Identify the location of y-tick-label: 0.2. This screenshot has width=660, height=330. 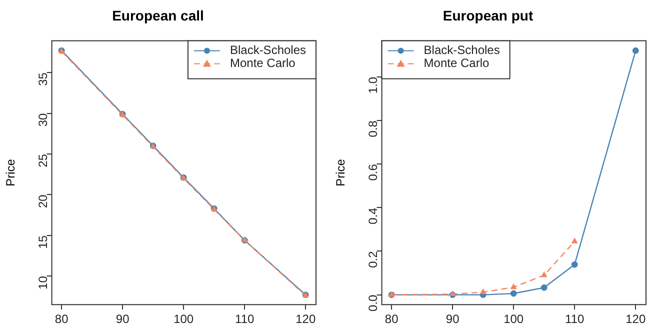
(373, 259).